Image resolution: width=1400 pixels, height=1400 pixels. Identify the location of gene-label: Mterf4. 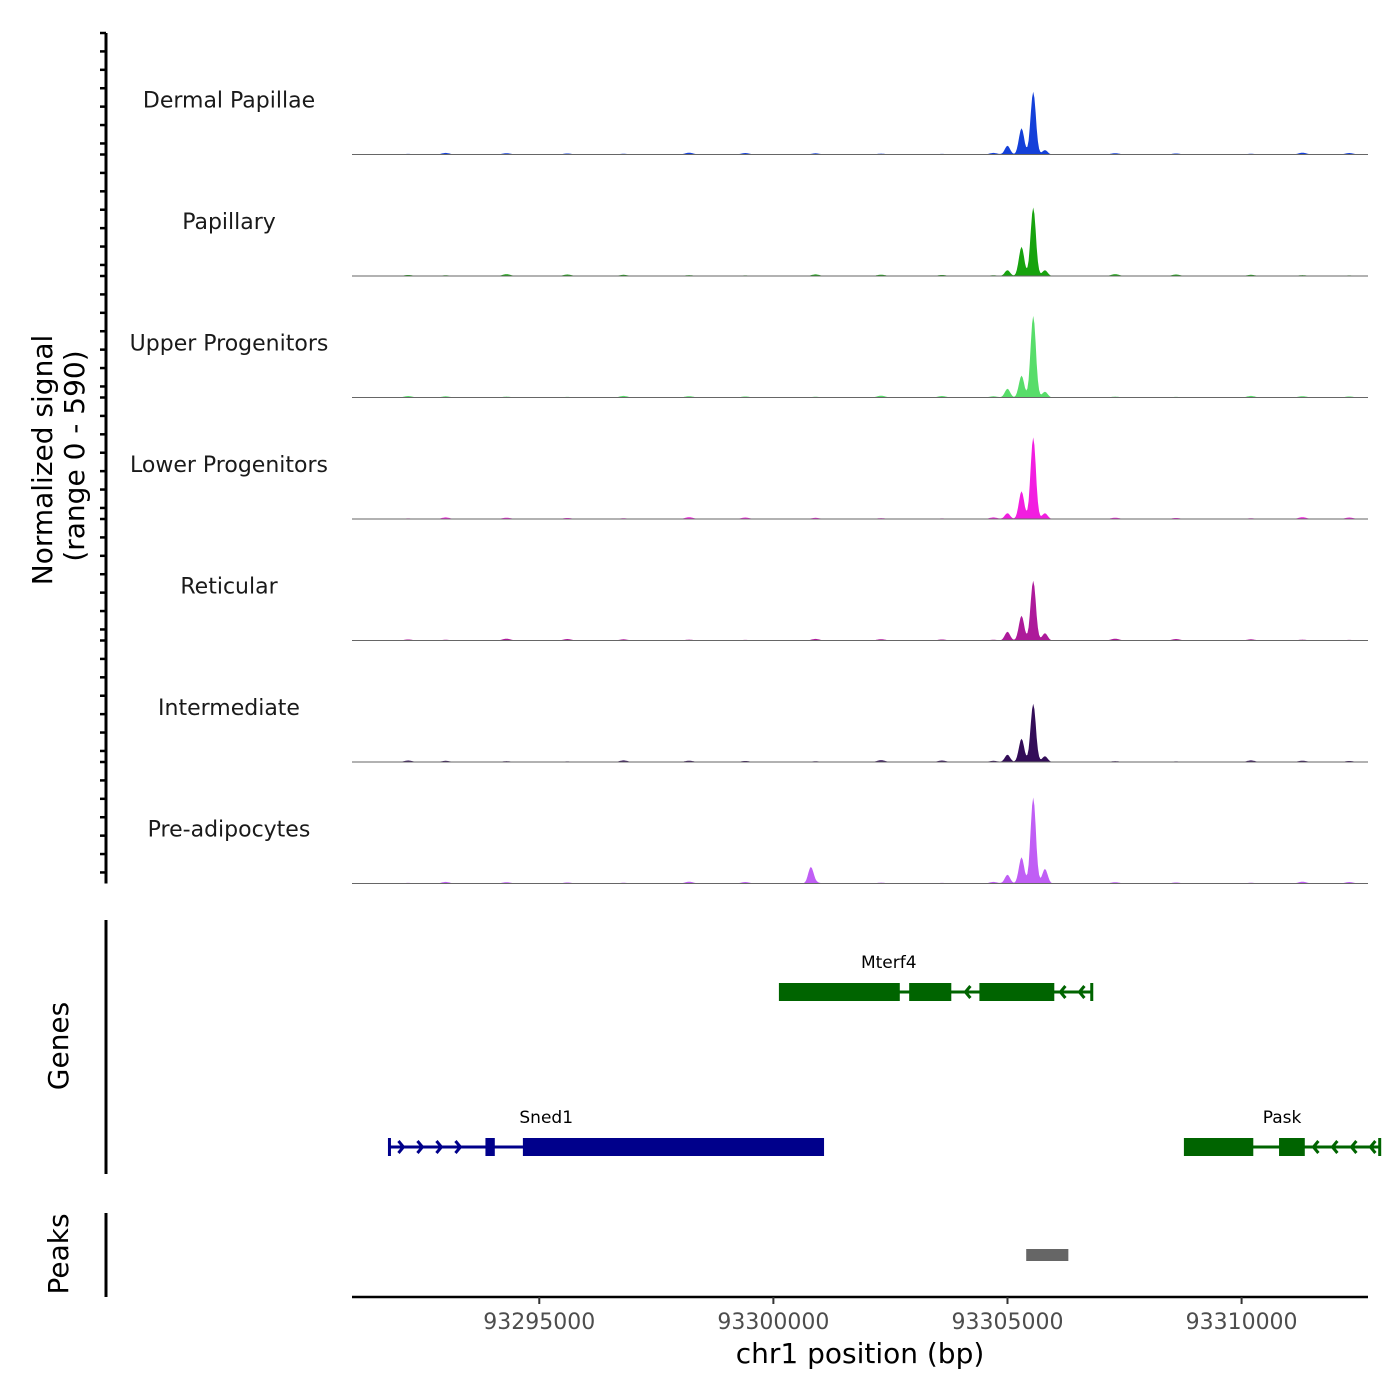
(889, 963).